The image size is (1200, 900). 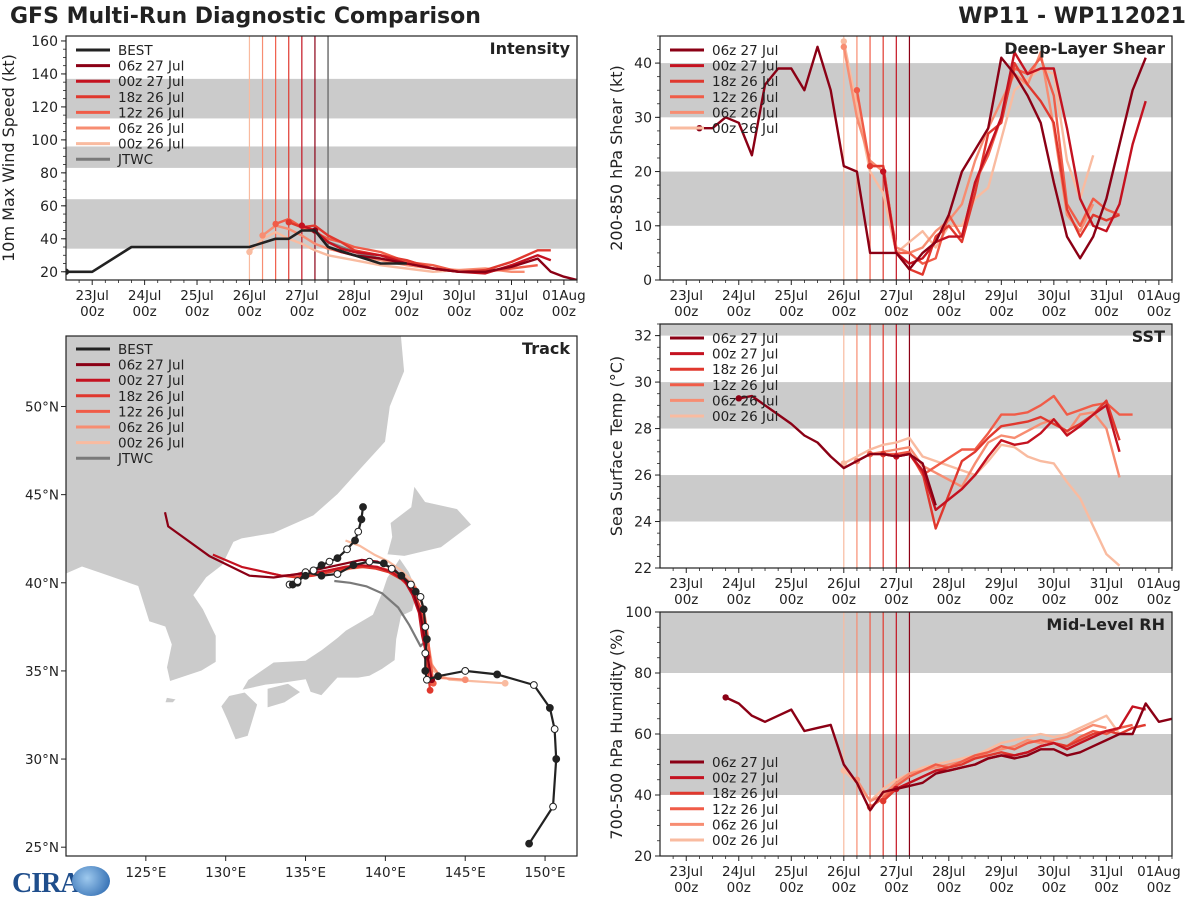 I want to click on sst-init-point-00z-26-jul, so click(x=843, y=463).